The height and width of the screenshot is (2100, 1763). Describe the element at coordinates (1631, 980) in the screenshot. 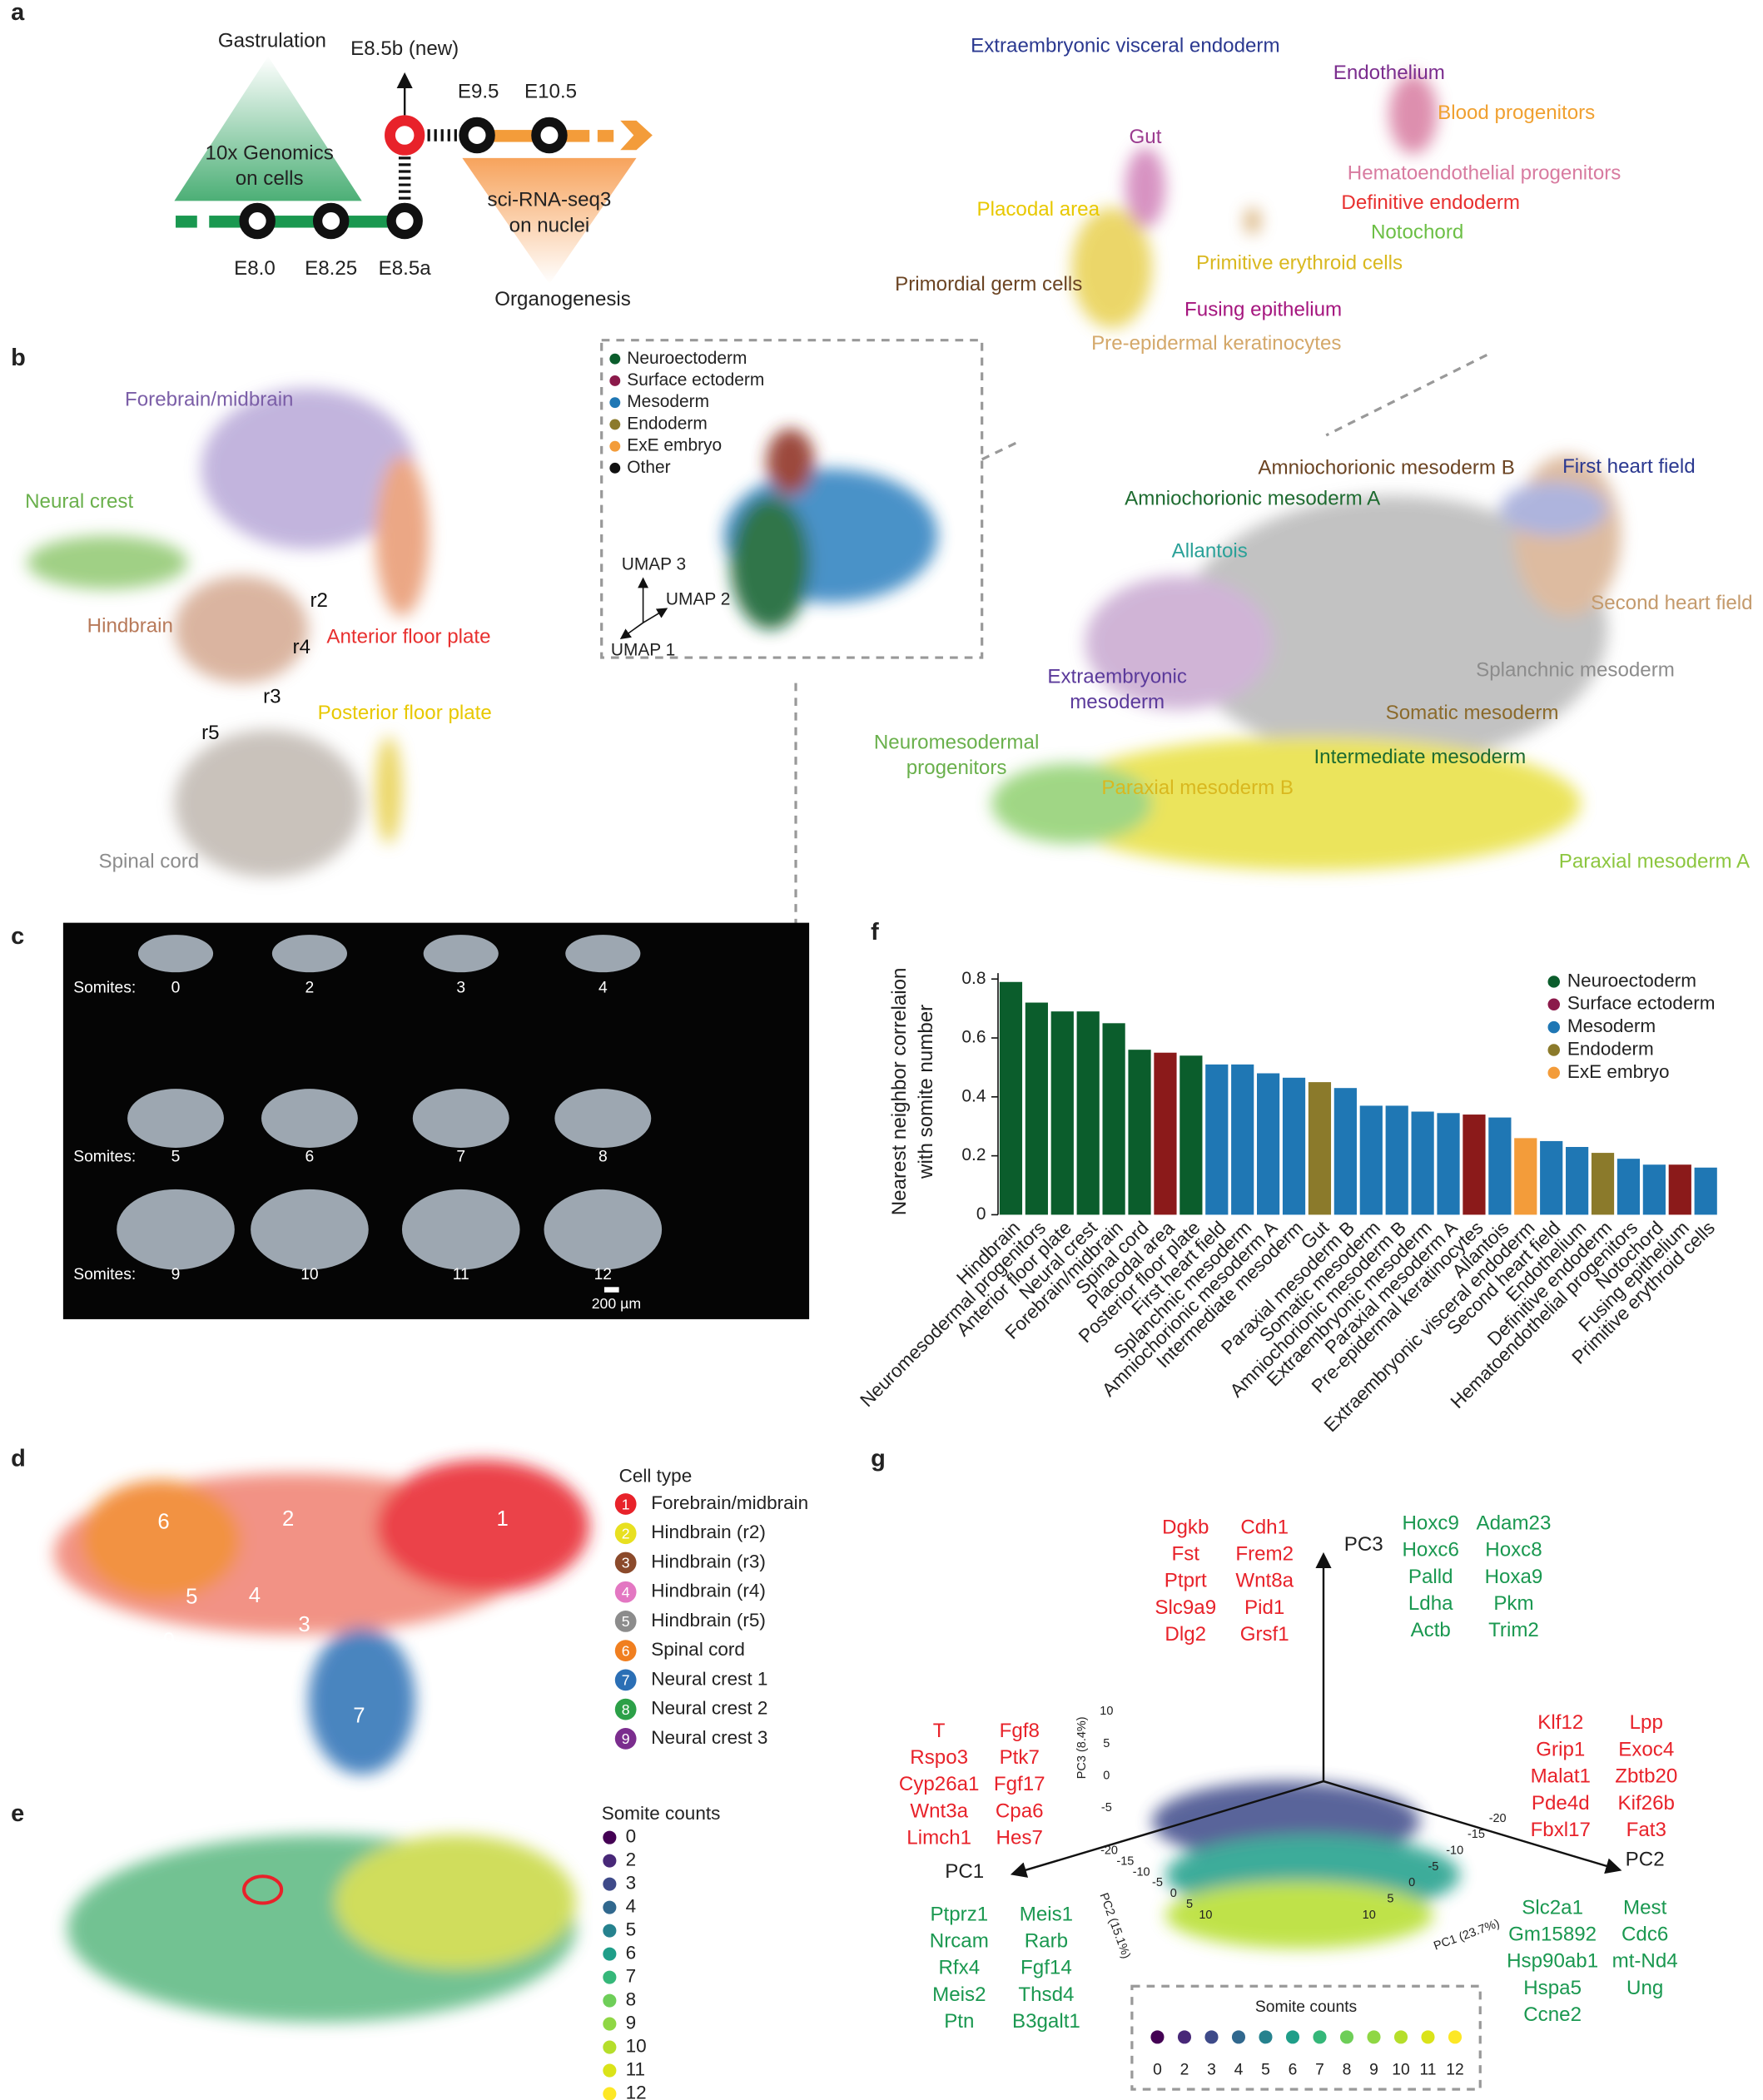

I see `legend-label: Neuroectoderm` at that location.